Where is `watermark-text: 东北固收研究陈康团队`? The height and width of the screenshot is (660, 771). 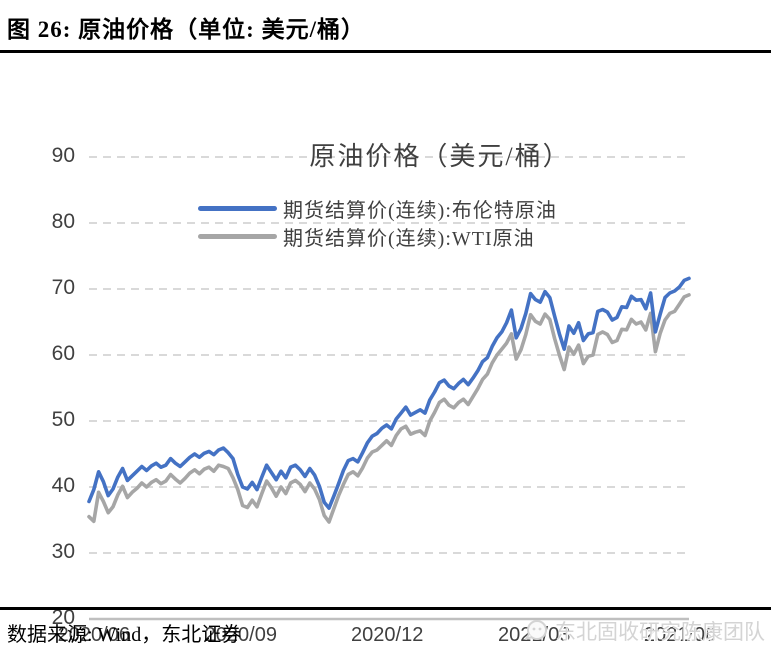 watermark-text: 东北固收研究陈康团队 is located at coordinates (660, 632).